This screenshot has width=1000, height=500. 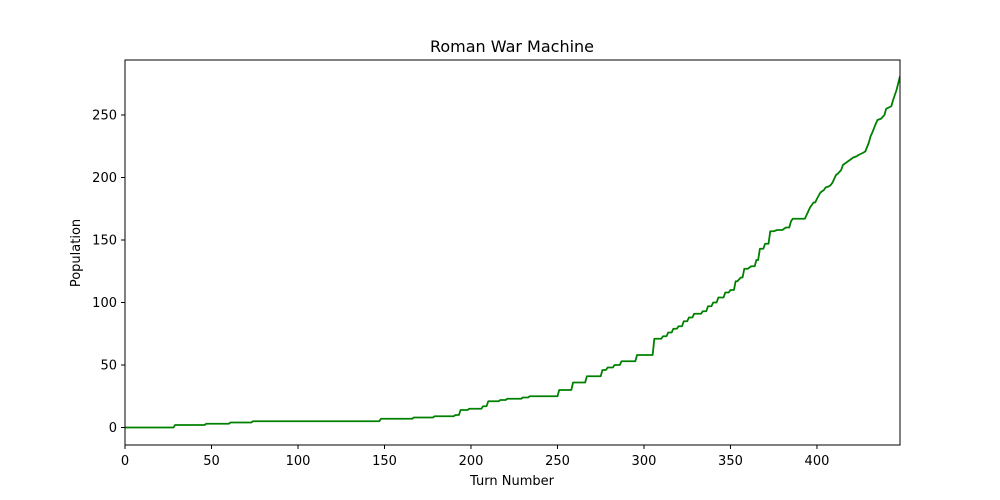 What do you see at coordinates (76, 253) in the screenshot?
I see `y-axis-label: Population` at bounding box center [76, 253].